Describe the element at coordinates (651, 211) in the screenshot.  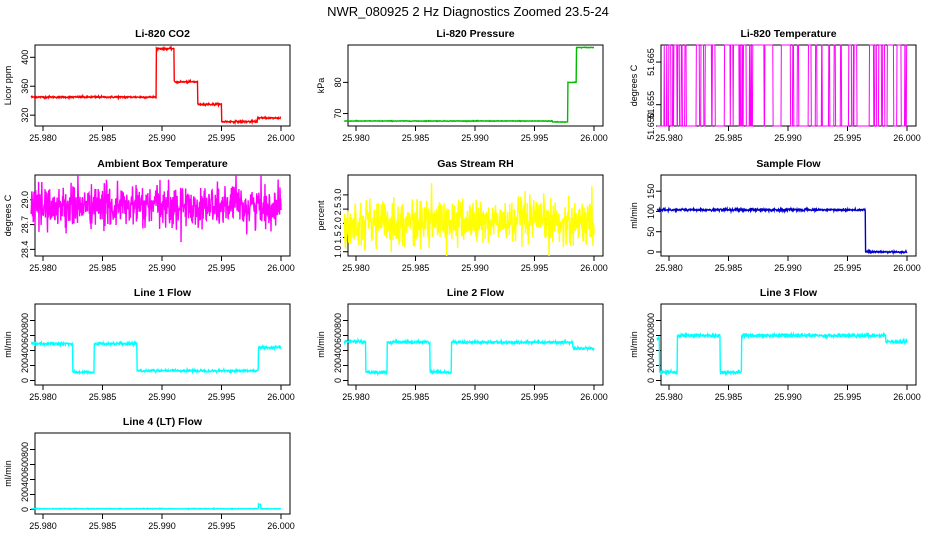
I see `y-tick-label: 100` at that location.